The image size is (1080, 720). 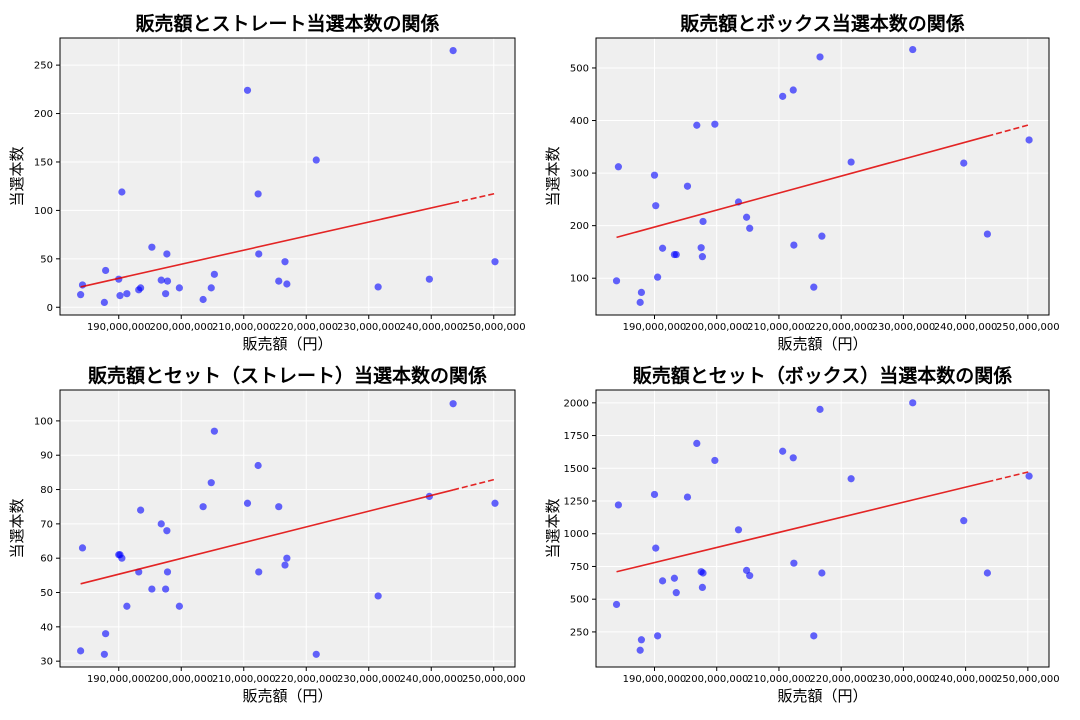 I want to click on chart-title: 販売額とセット（ストレート）当選本数の関係, so click(x=287, y=375).